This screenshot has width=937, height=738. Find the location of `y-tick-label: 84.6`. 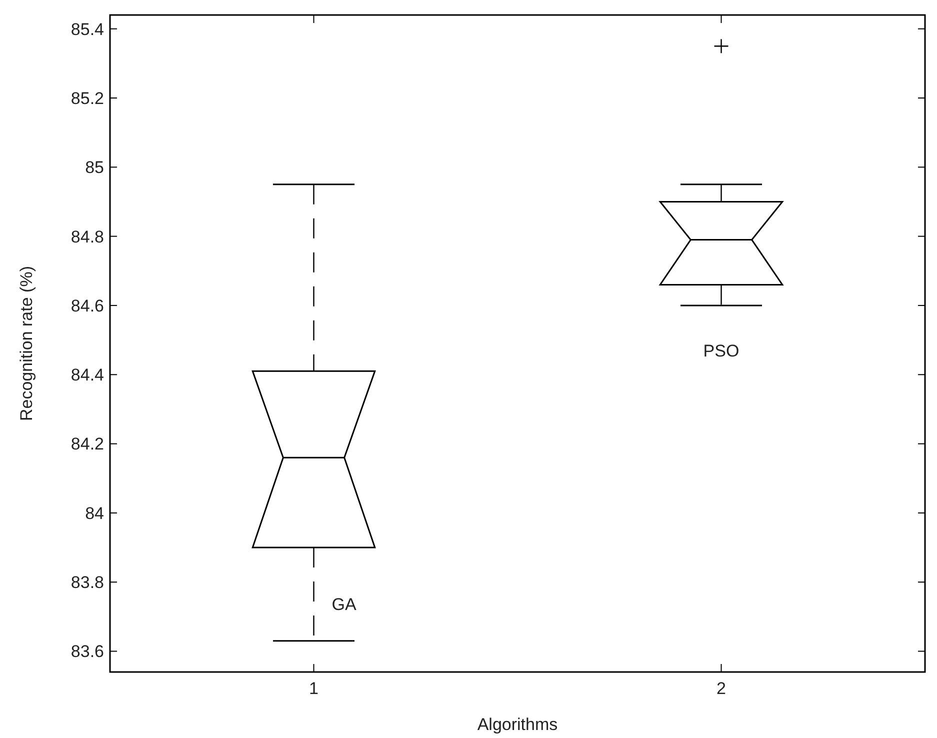

y-tick-label: 84.6 is located at coordinates (87, 306).